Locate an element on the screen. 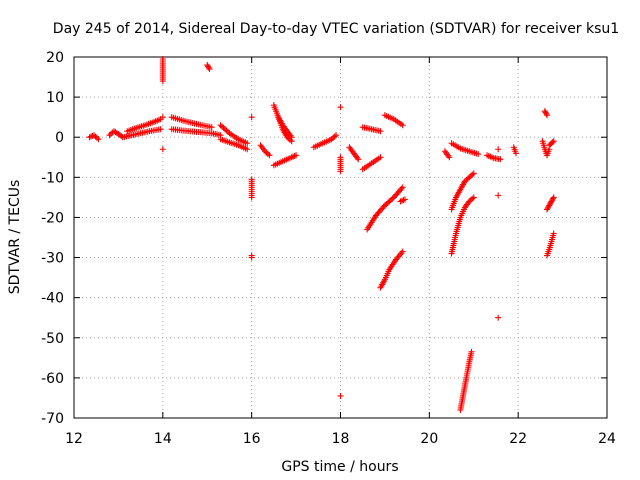 This screenshot has height=480, width=640. x-tick-label: 18 is located at coordinates (341, 439).